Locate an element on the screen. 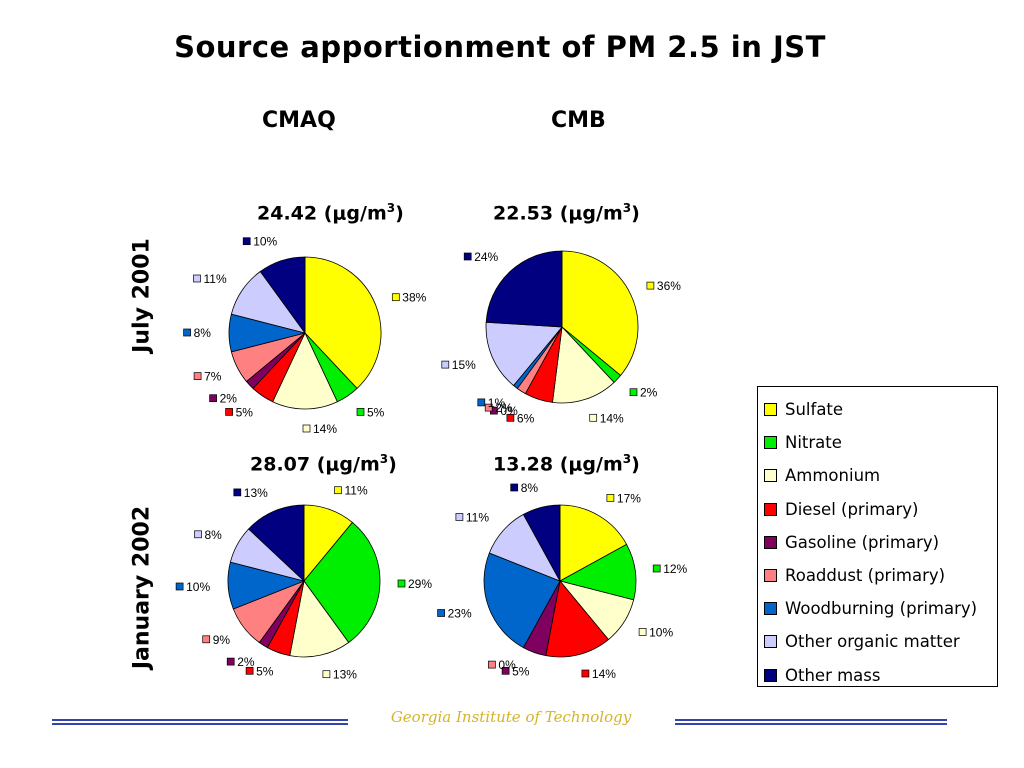 This screenshot has height=768, width=1024. pie-label-text: 6% is located at coordinates (526, 418).